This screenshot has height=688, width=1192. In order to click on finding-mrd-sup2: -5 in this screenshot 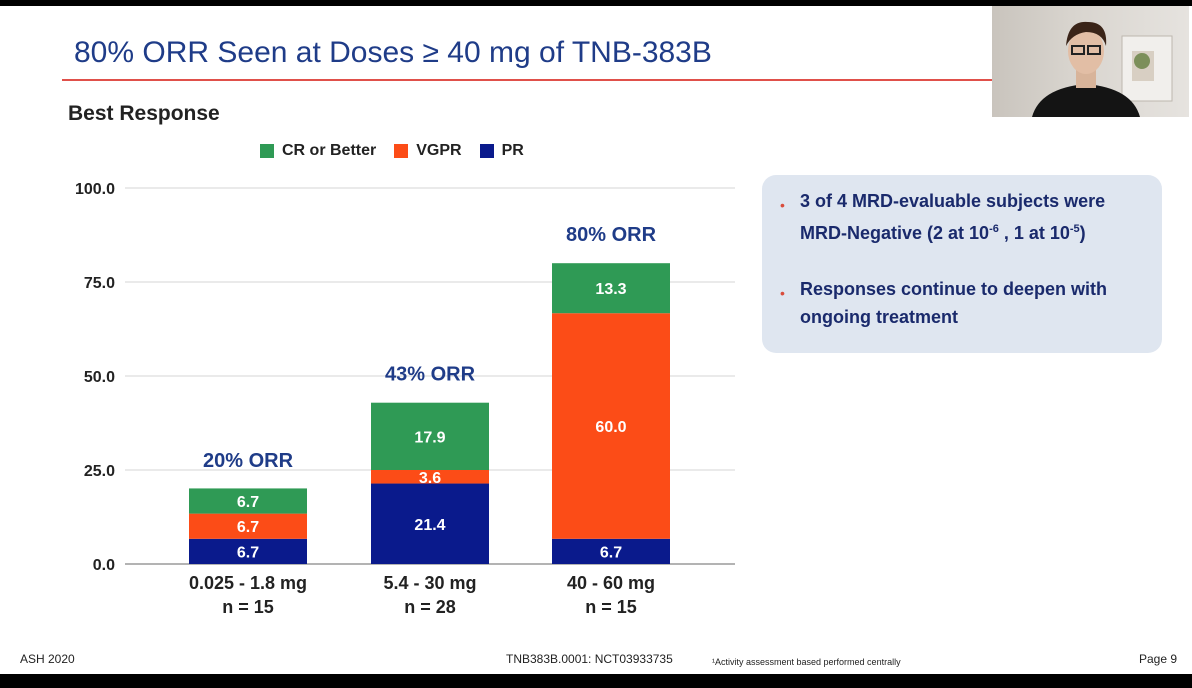, I will do `click(1074, 229)`.